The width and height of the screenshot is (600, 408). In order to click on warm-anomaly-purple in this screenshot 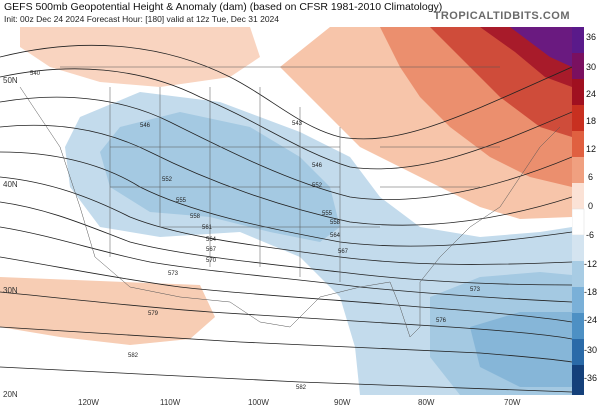, I will do `click(541, 47)`.